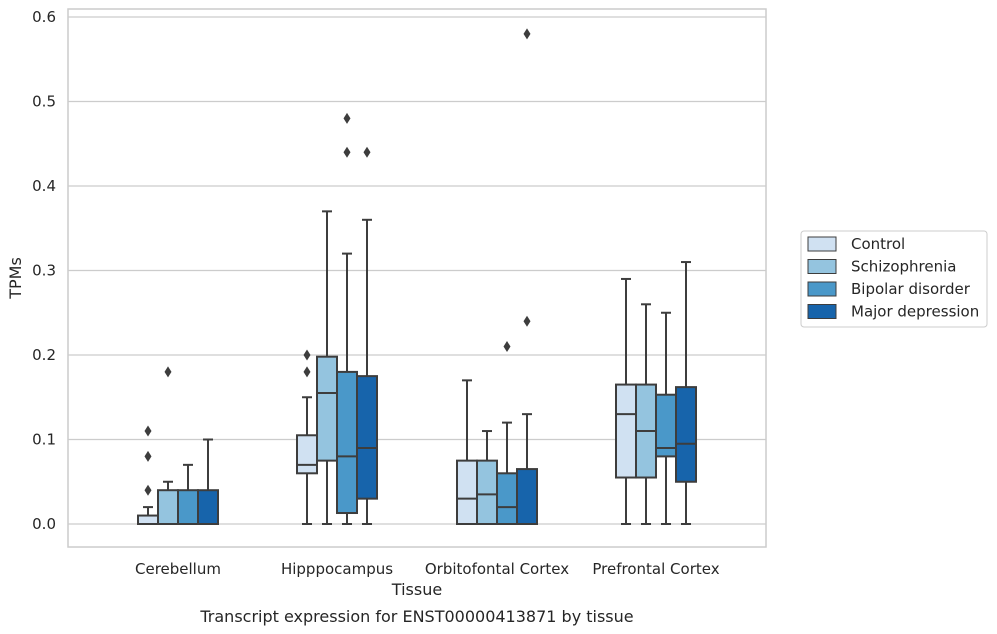 The height and width of the screenshot is (634, 997). I want to click on legend-frame, so click(894, 279).